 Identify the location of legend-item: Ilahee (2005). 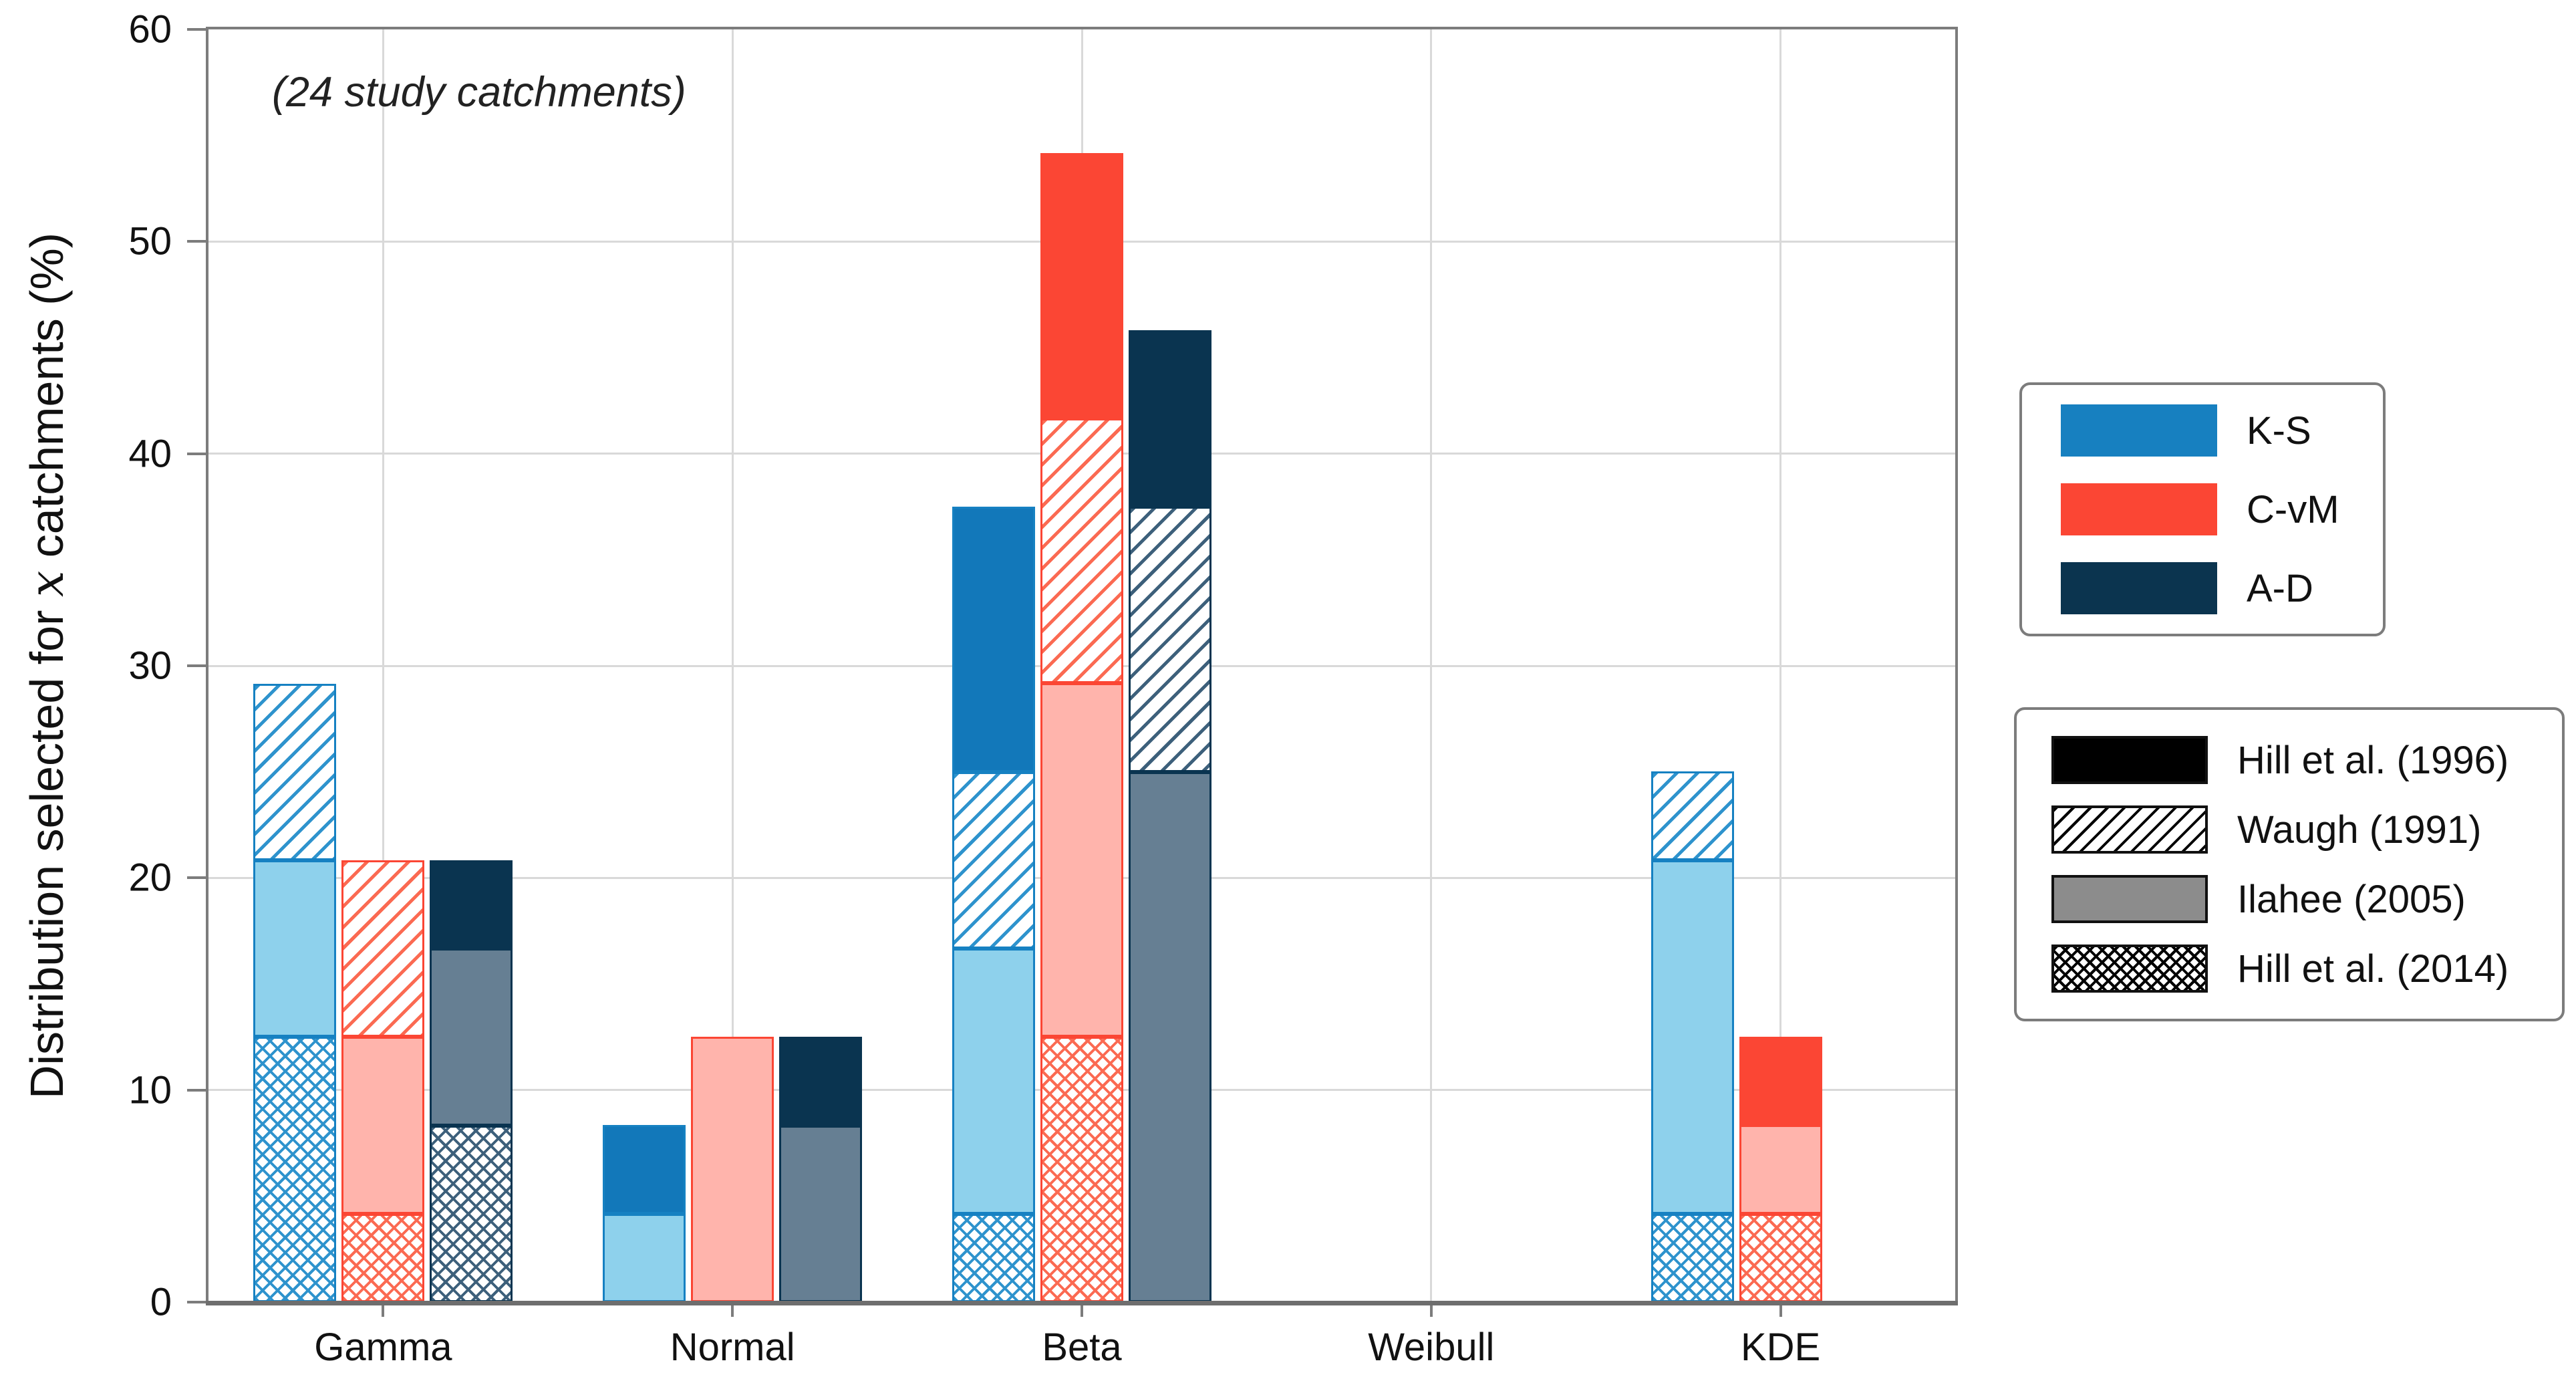
(2306, 899).